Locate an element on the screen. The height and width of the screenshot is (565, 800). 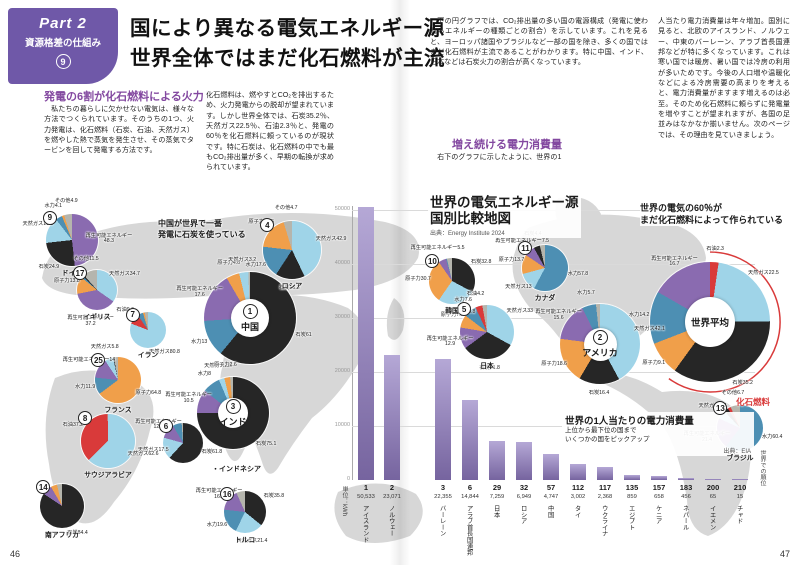
bar-value: 50,533 is located at coordinates (366, 497).